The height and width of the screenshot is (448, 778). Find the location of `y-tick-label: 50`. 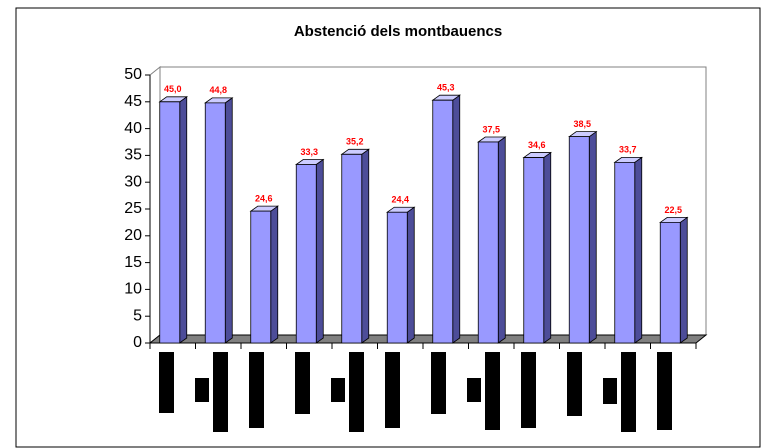

y-tick-label: 50 is located at coordinates (133, 74).